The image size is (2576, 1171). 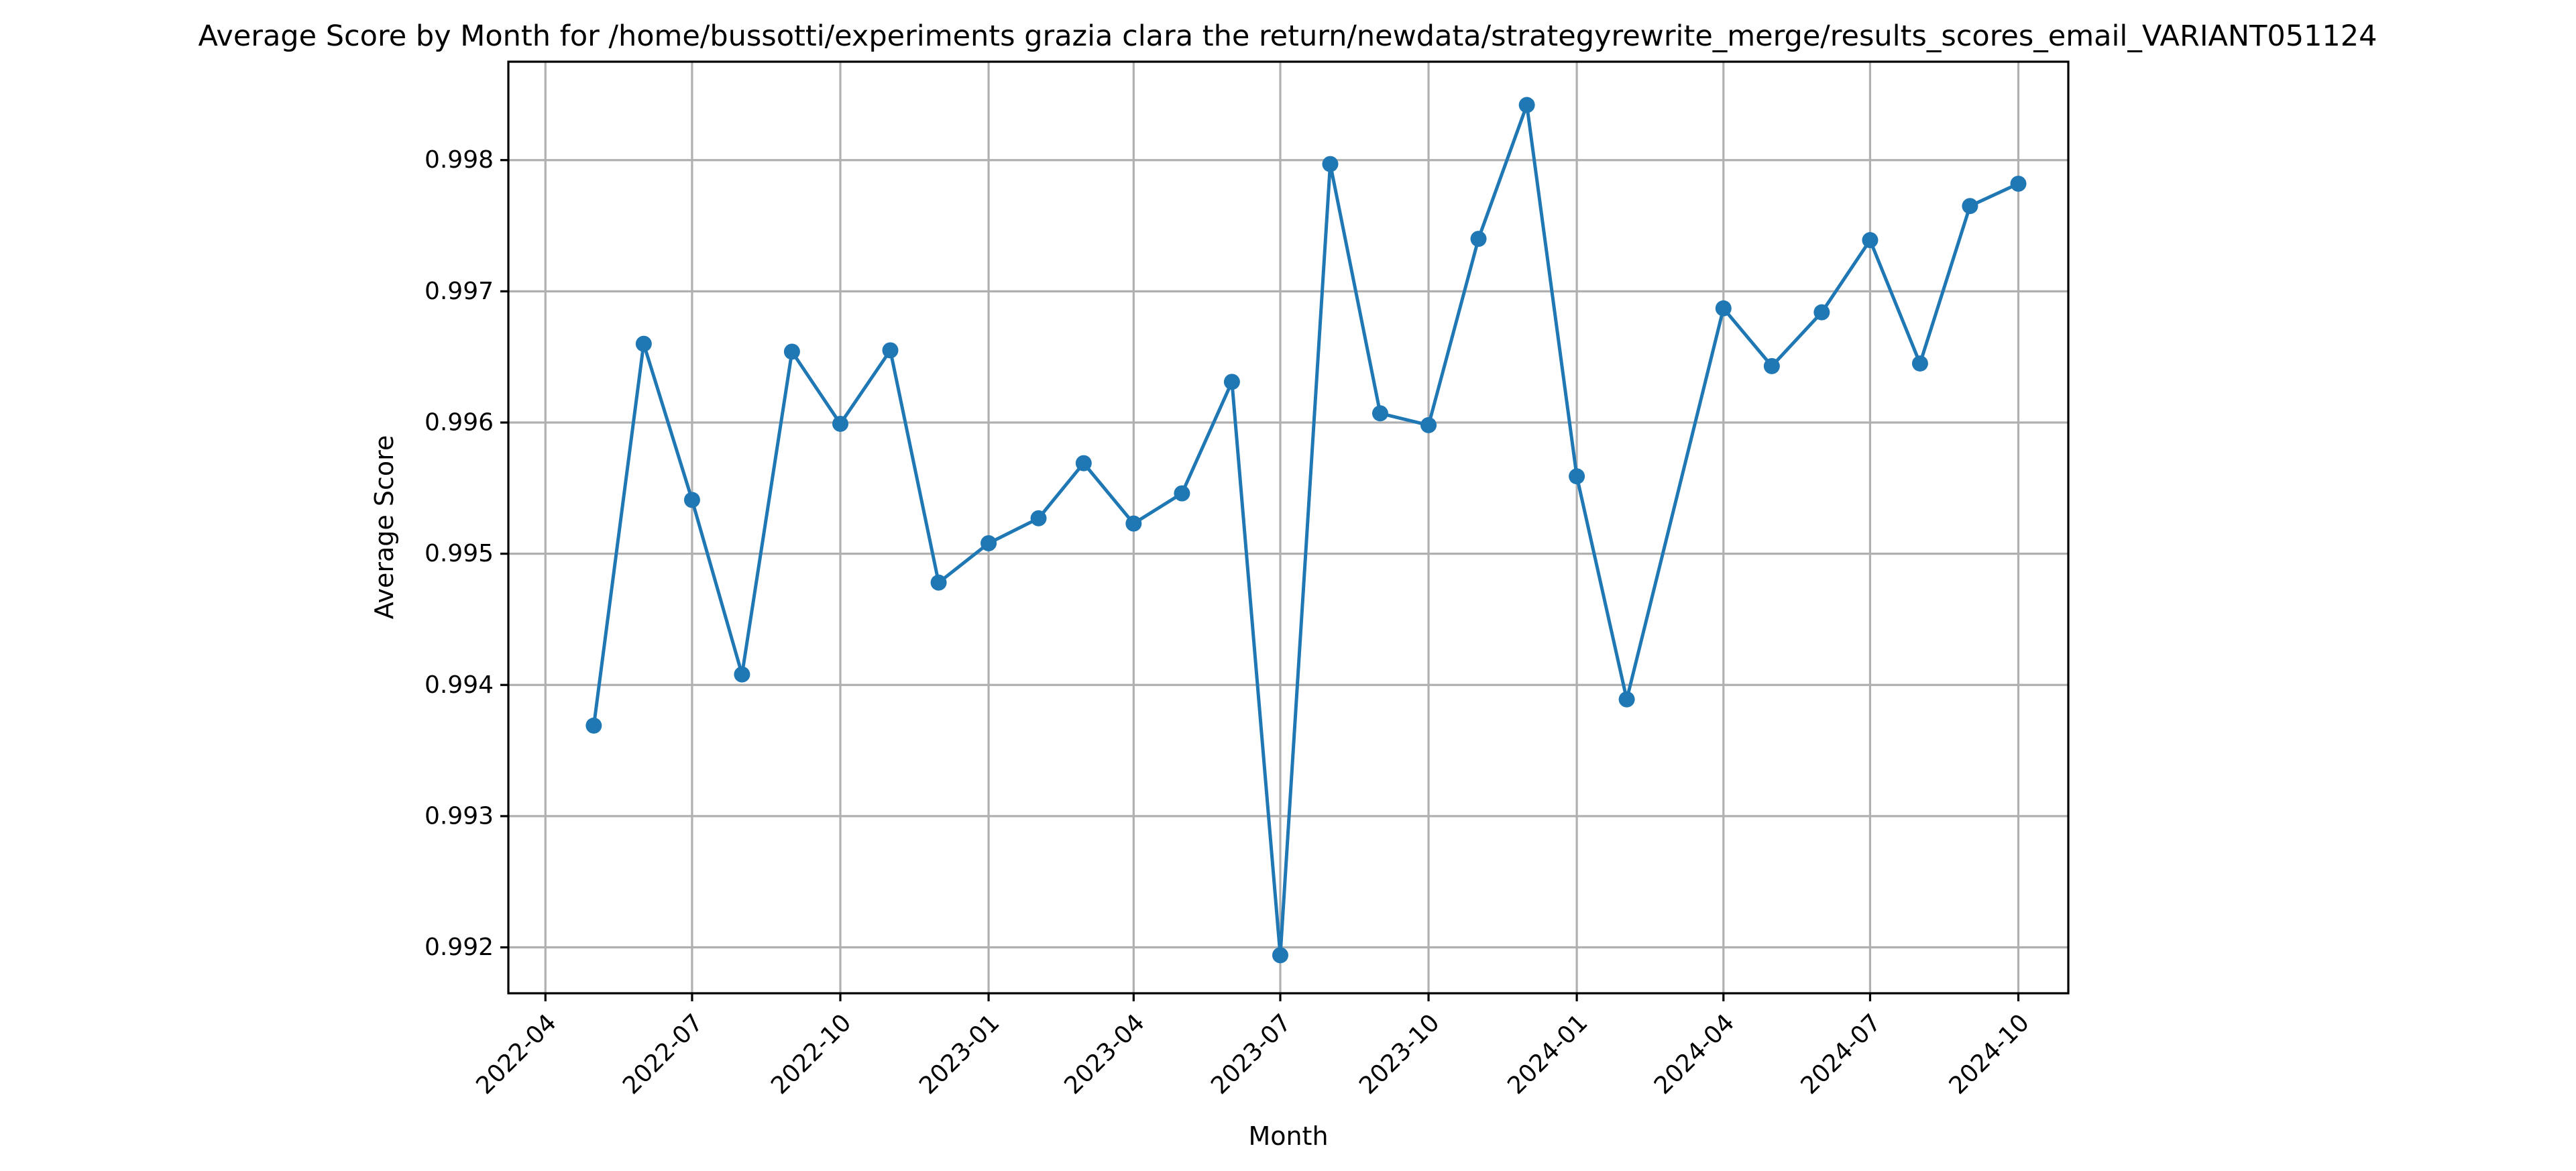 What do you see at coordinates (1251, 1054) in the screenshot?
I see `x-tick-label: 2023-07` at bounding box center [1251, 1054].